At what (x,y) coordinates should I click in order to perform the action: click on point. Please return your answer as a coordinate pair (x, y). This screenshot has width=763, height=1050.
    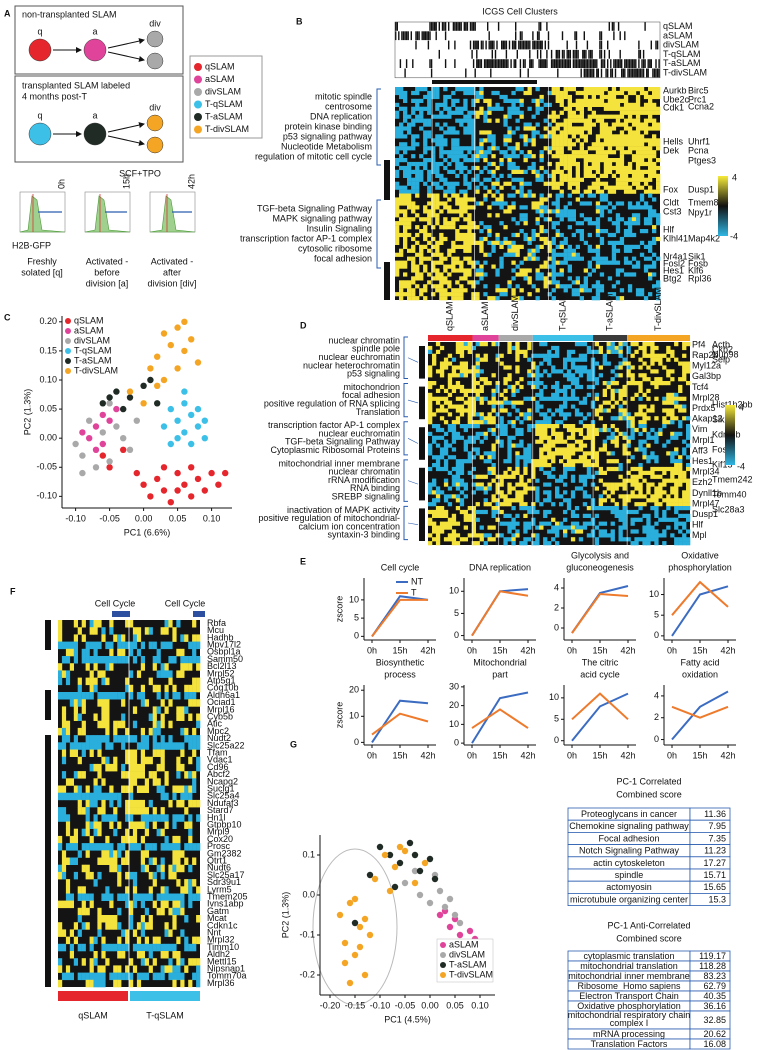
    Looking at the image, I should click on (440, 915).